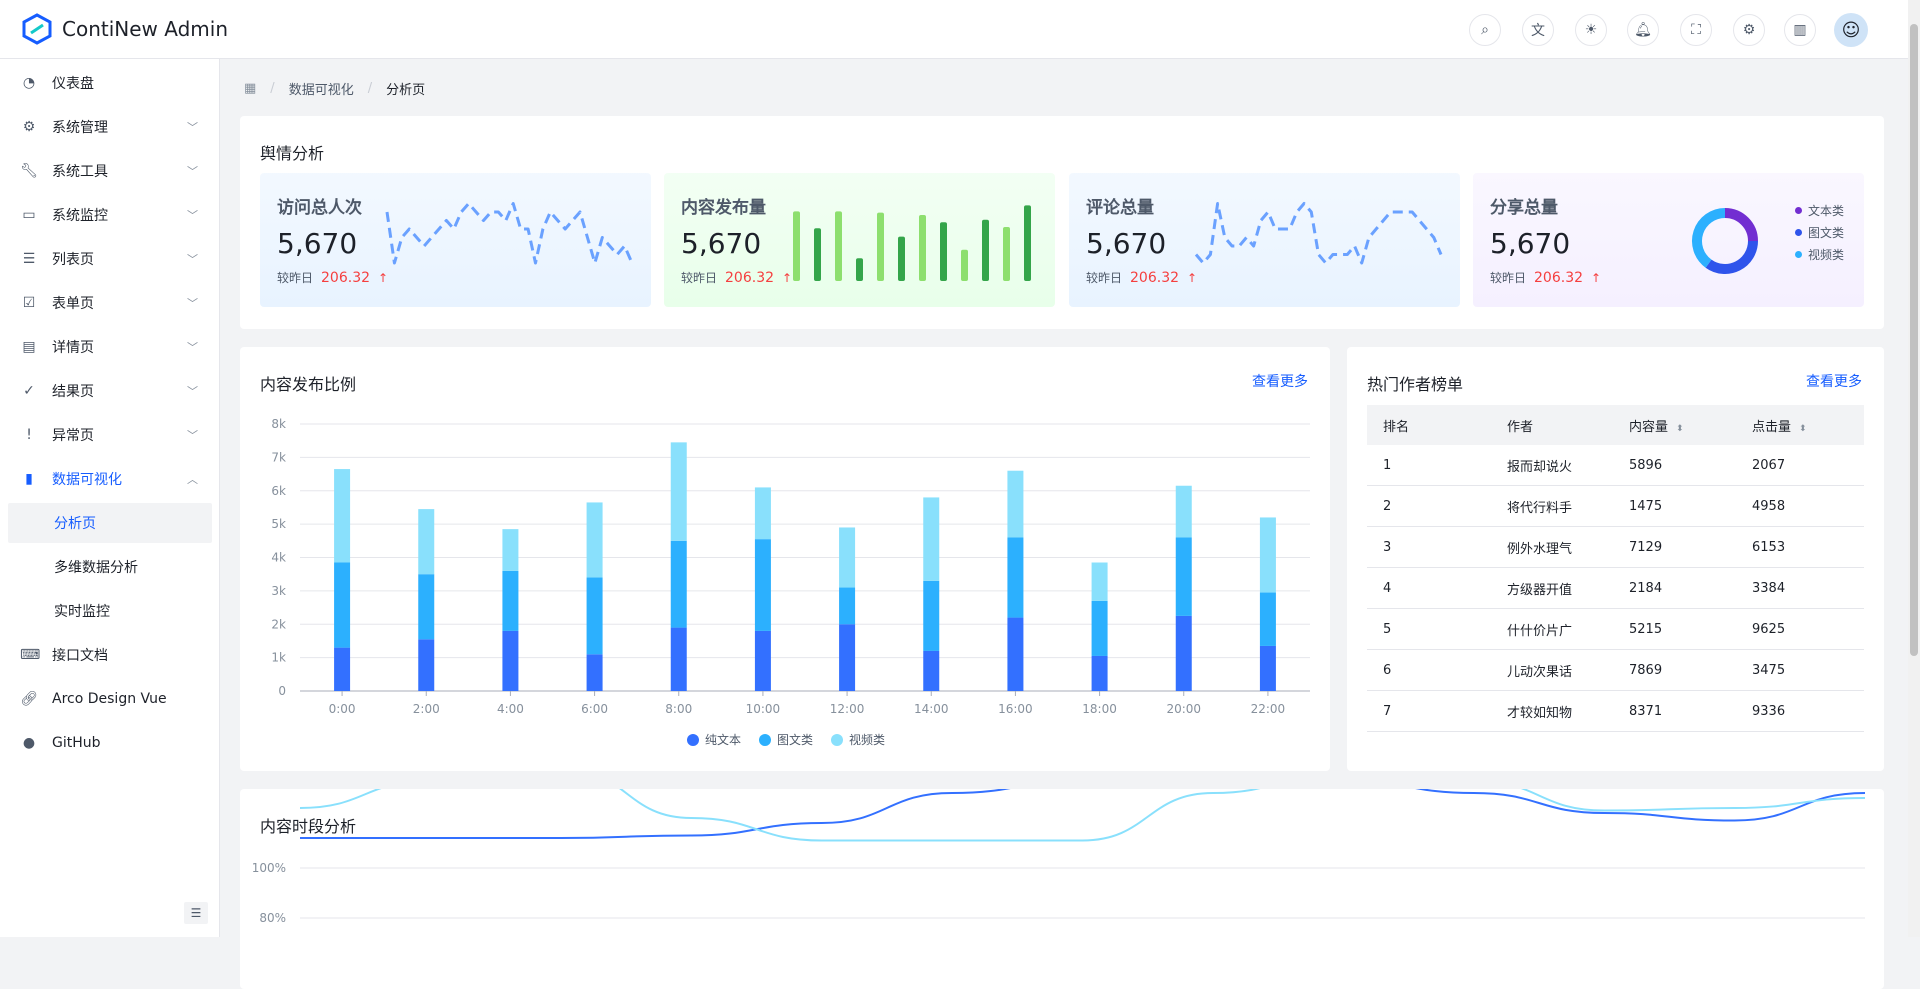  I want to click on fullscreen-icon: ⛶, so click(1696, 30).